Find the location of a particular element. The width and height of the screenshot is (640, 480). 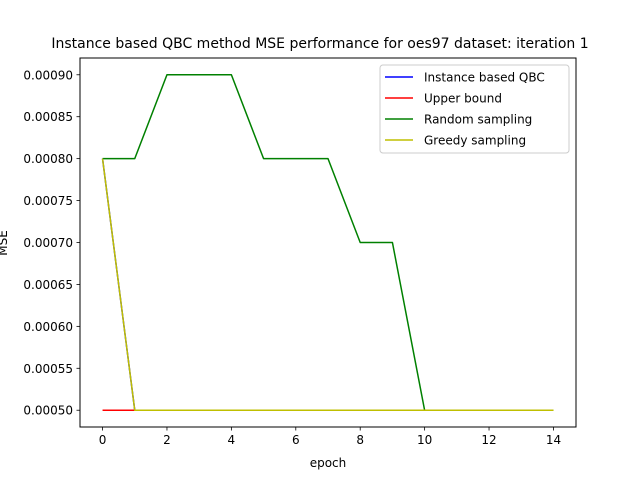

x-axis-label: epoch is located at coordinates (328, 463).